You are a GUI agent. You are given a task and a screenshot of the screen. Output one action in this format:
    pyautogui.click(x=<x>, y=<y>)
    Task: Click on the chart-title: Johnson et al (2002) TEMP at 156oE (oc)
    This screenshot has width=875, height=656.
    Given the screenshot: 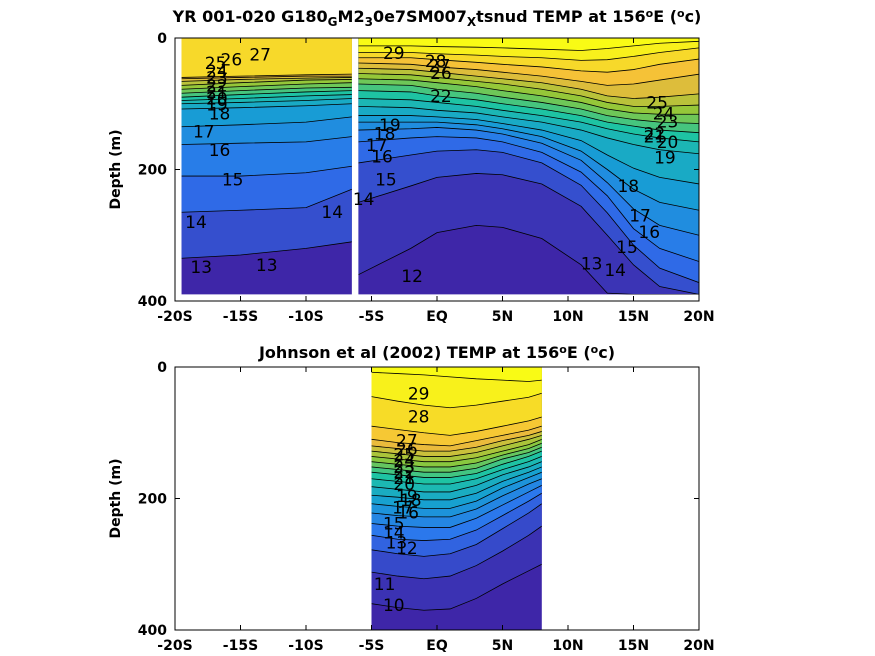 What is the action you would take?
    pyautogui.click(x=436, y=352)
    